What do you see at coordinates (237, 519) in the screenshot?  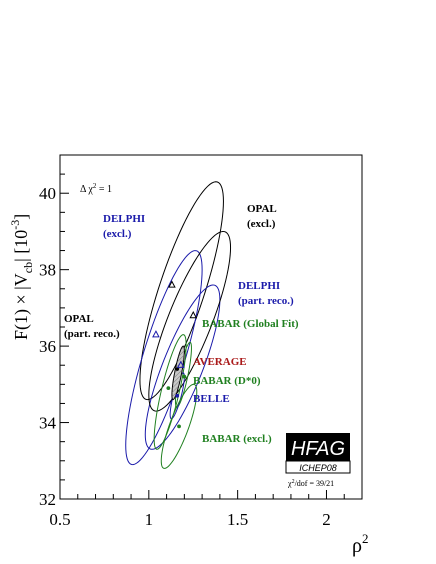 I see `x-tick-label: 1.5` at bounding box center [237, 519].